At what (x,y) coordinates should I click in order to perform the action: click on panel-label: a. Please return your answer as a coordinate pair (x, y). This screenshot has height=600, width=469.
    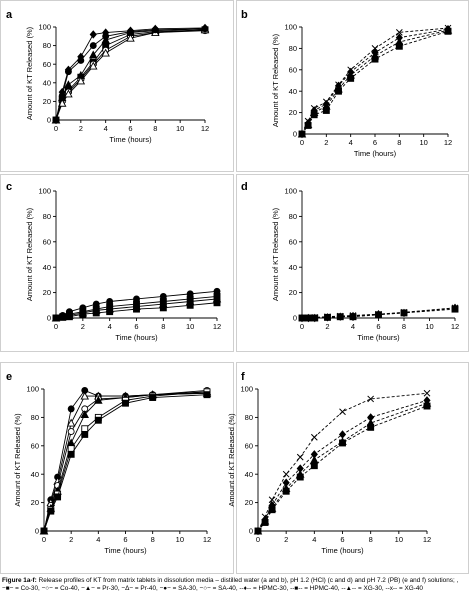
    Looking at the image, I should click on (9, 15).